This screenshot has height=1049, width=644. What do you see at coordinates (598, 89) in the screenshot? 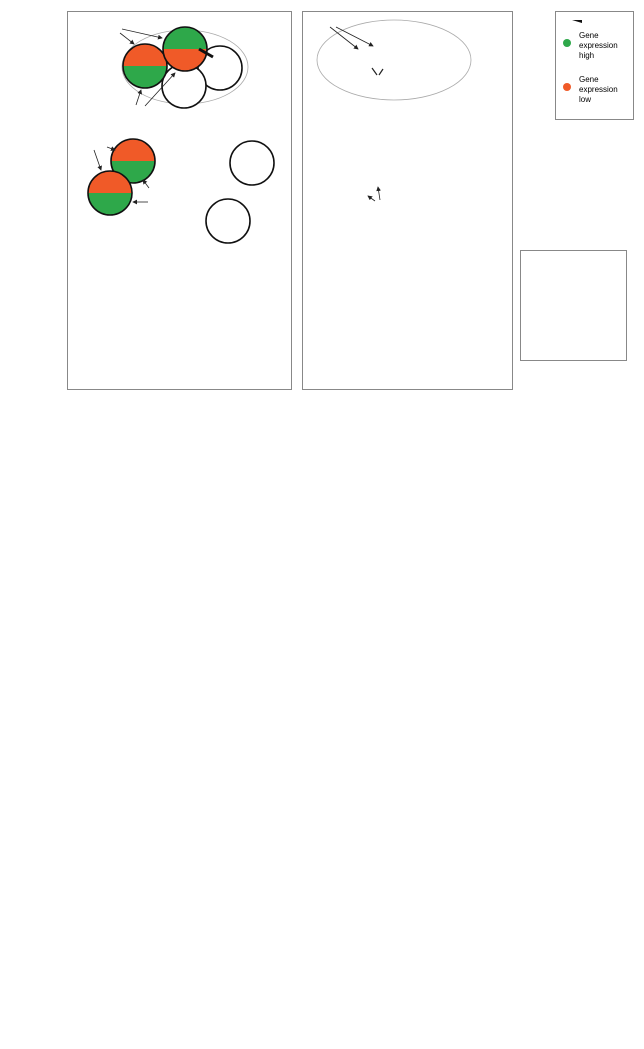
I see `legend-low: Gene expression low` at bounding box center [598, 89].